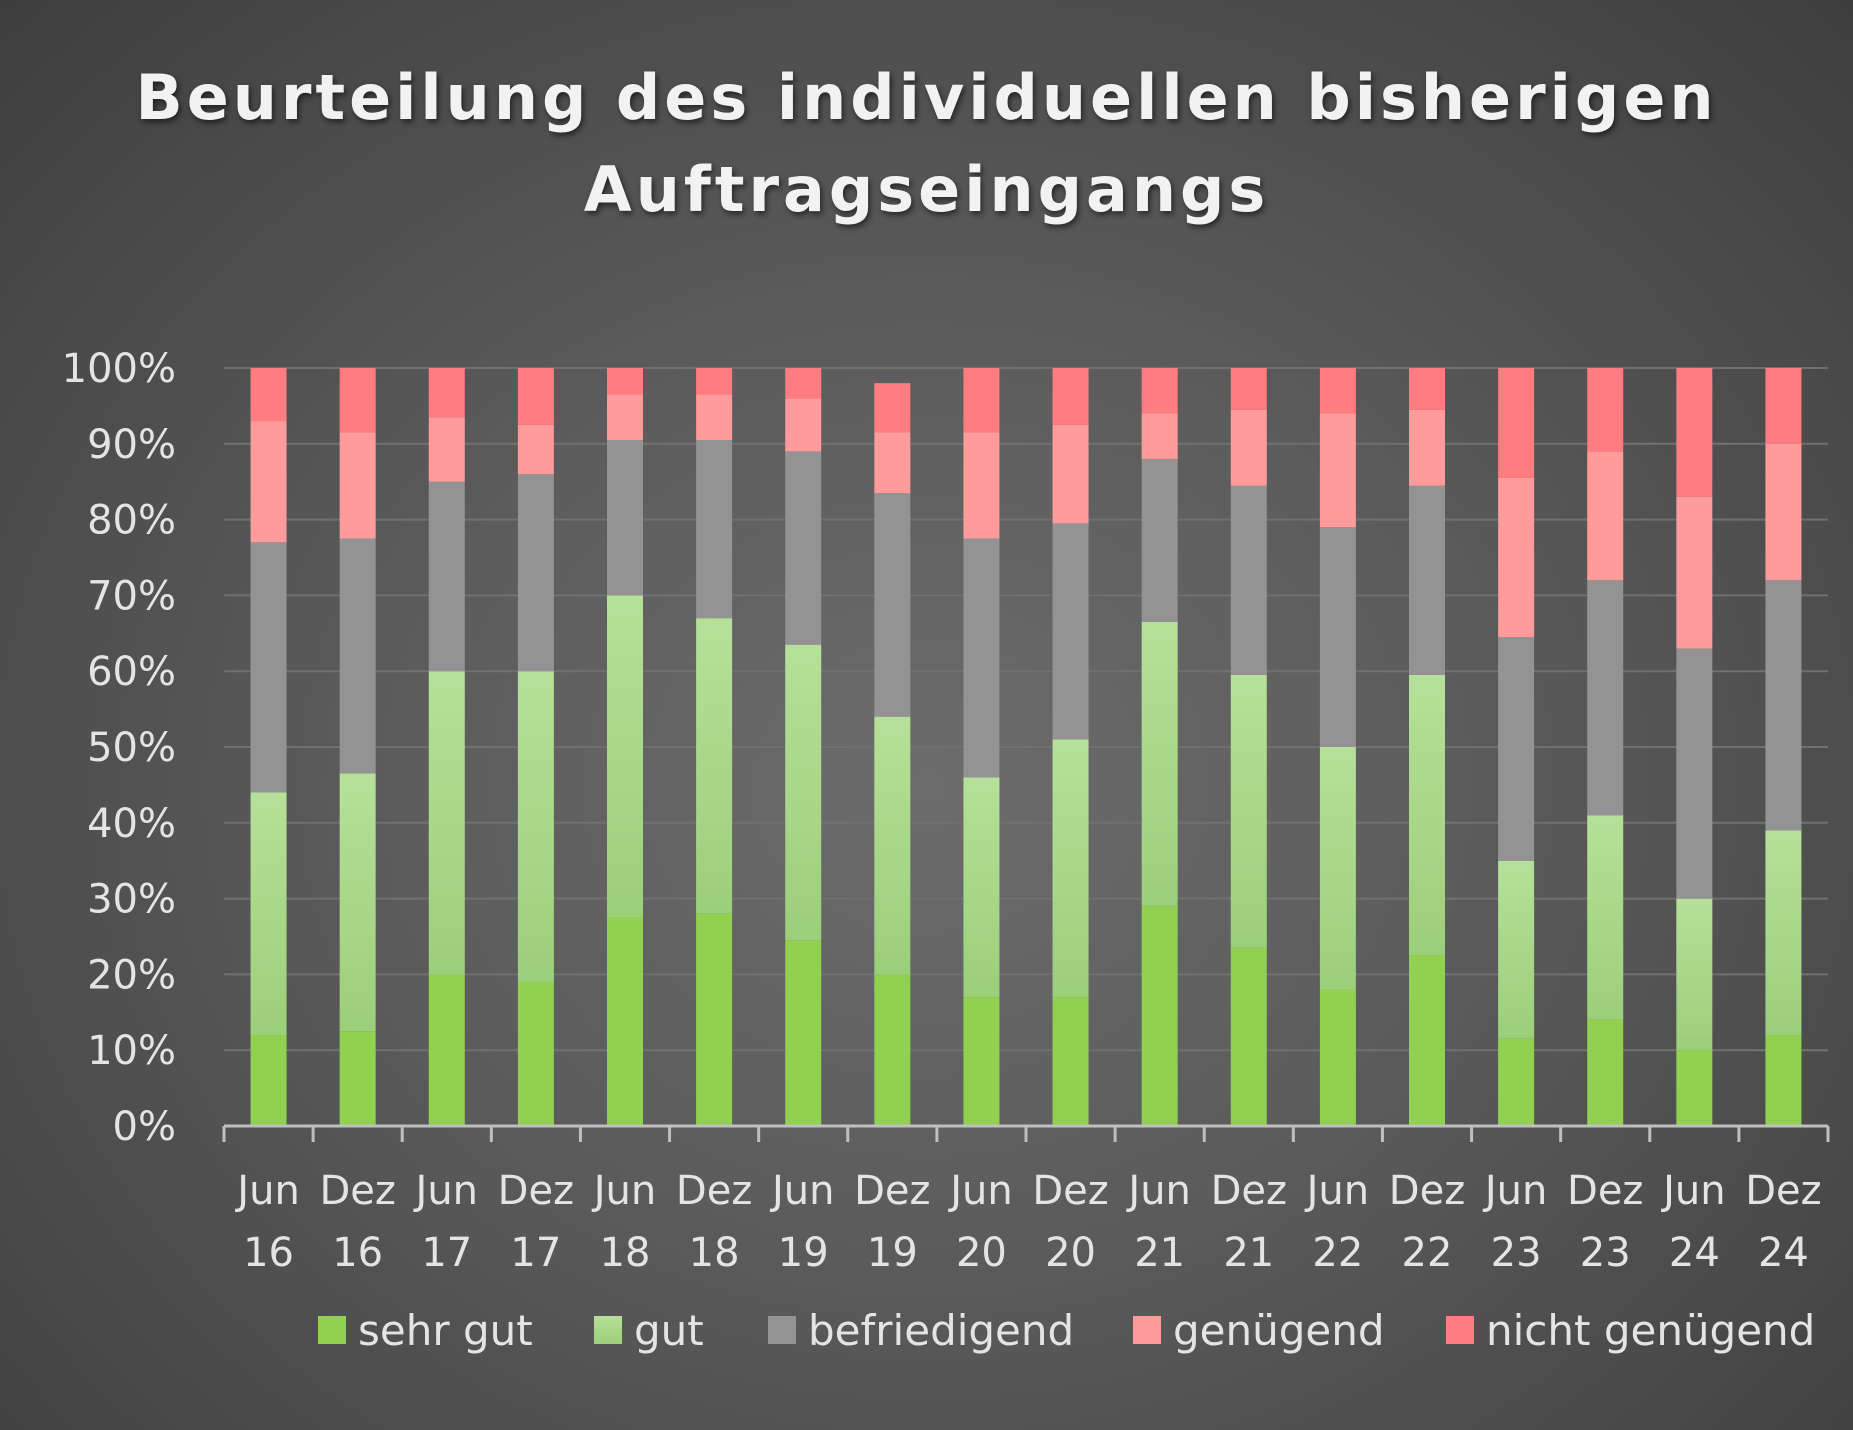 This screenshot has height=1430, width=1853. What do you see at coordinates (1279, 1330) in the screenshot?
I see `legend-label-genuegend: genügend` at bounding box center [1279, 1330].